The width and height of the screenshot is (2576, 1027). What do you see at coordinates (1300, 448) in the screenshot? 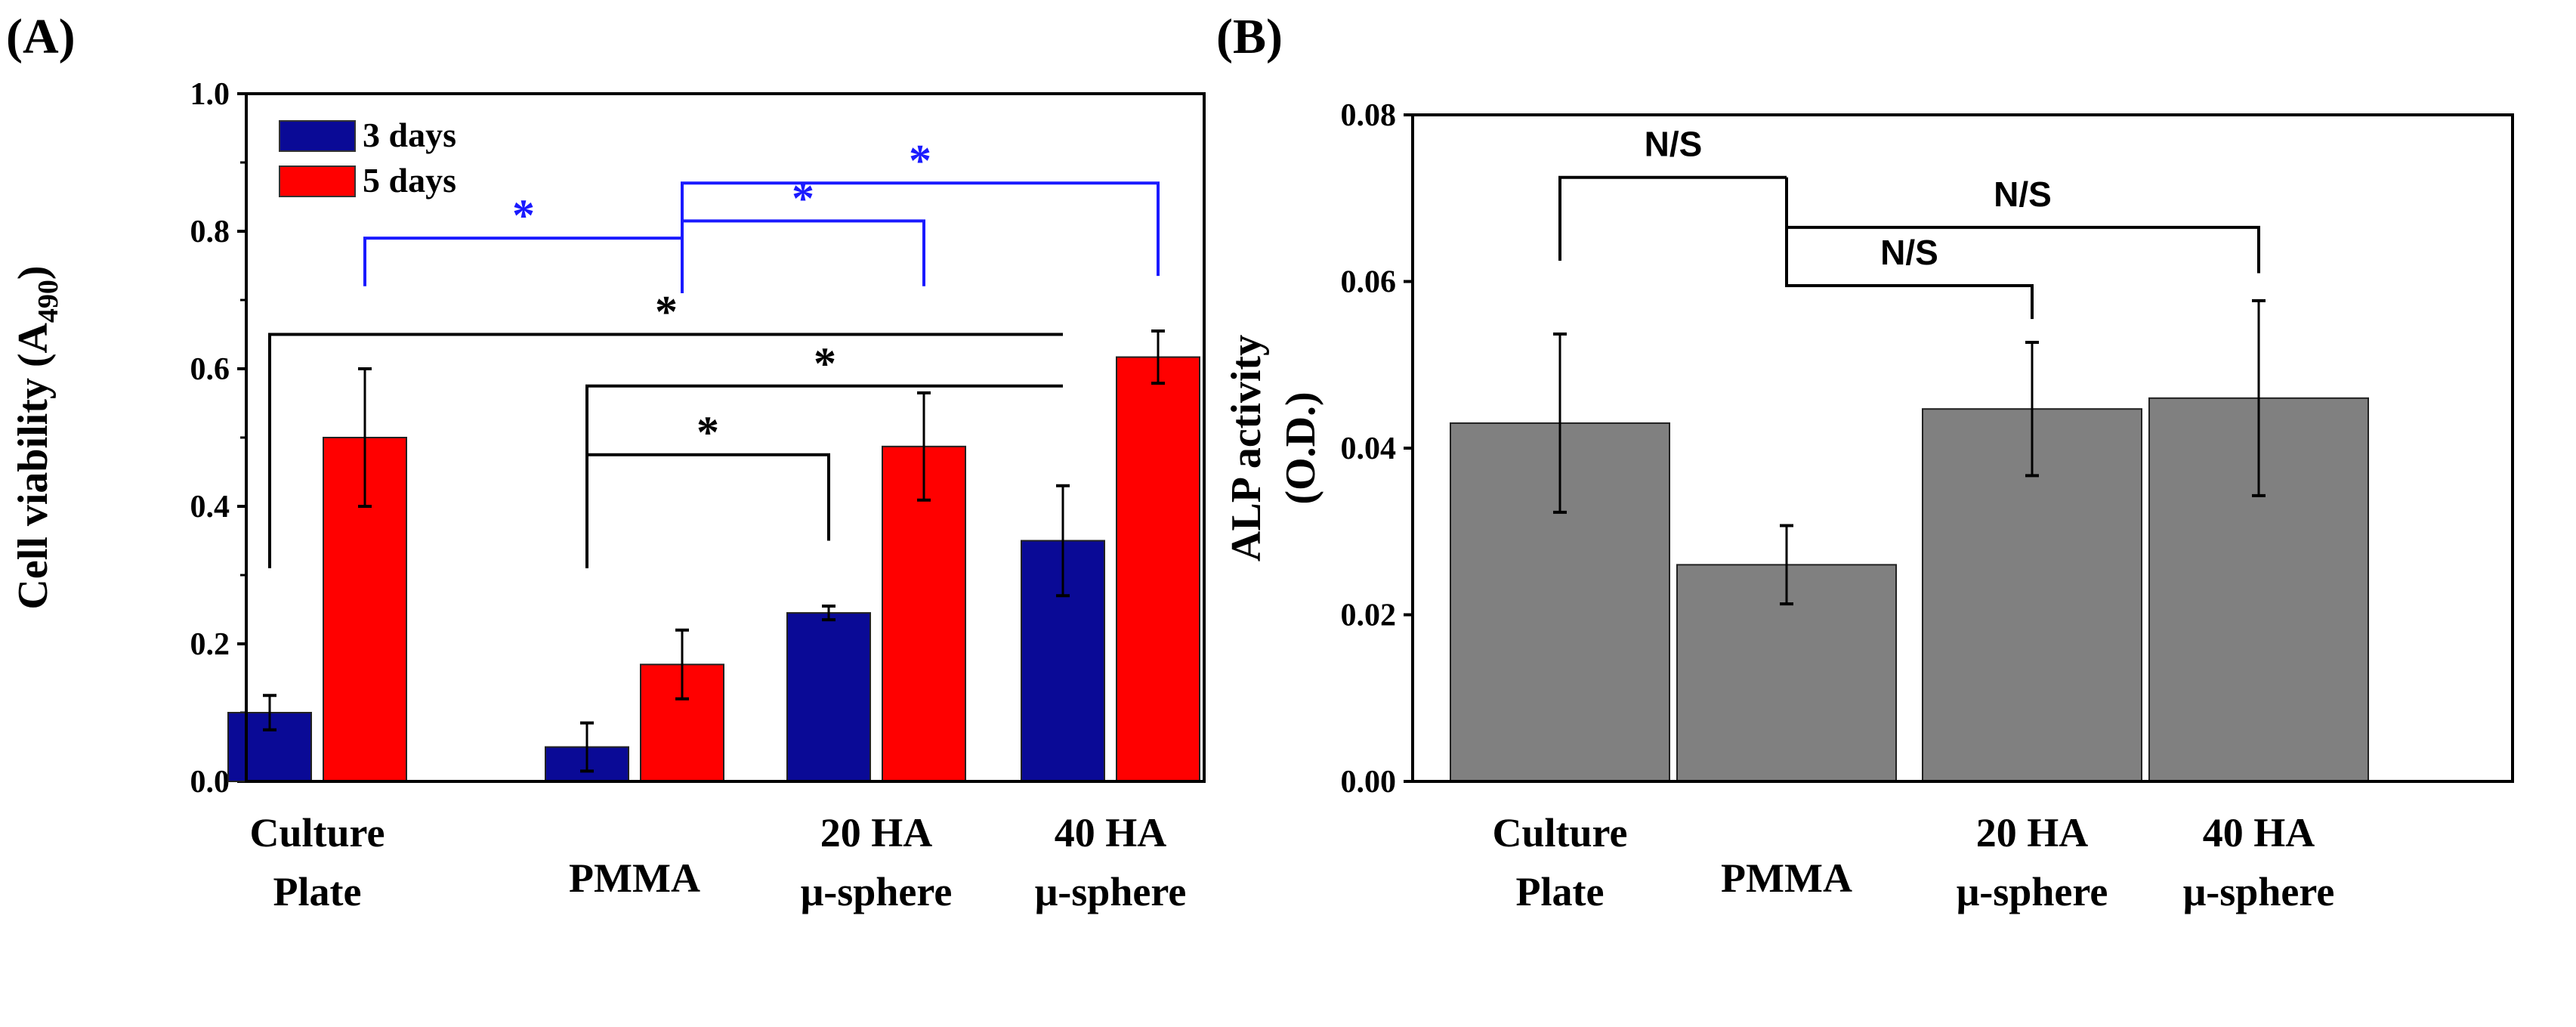
I see `y-axis-label-line2: (O.D.)` at bounding box center [1300, 448].